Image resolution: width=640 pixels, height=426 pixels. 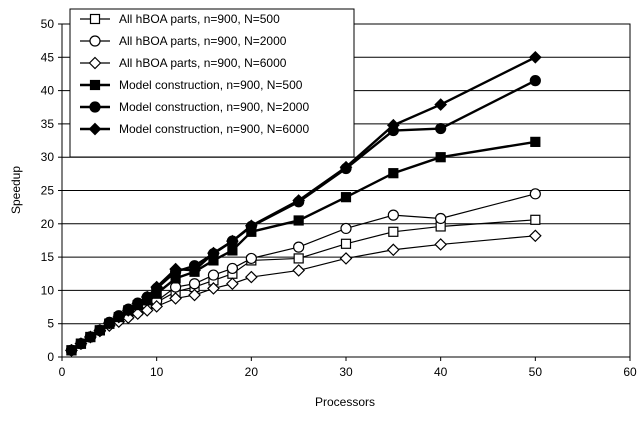 I want to click on x-tick-label: 50, so click(x=536, y=372).